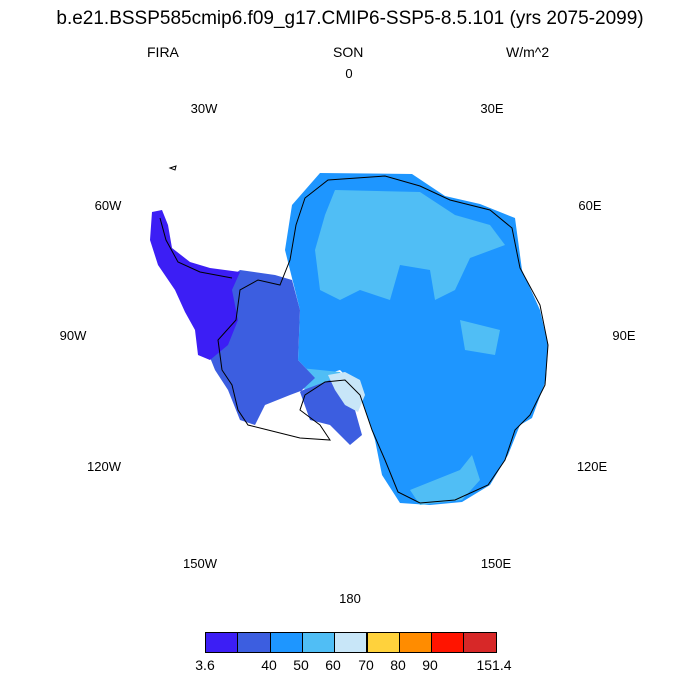 Image resolution: width=700 pixels, height=700 pixels. What do you see at coordinates (430, 665) in the screenshot?
I see `colorbar-label: 90` at bounding box center [430, 665].